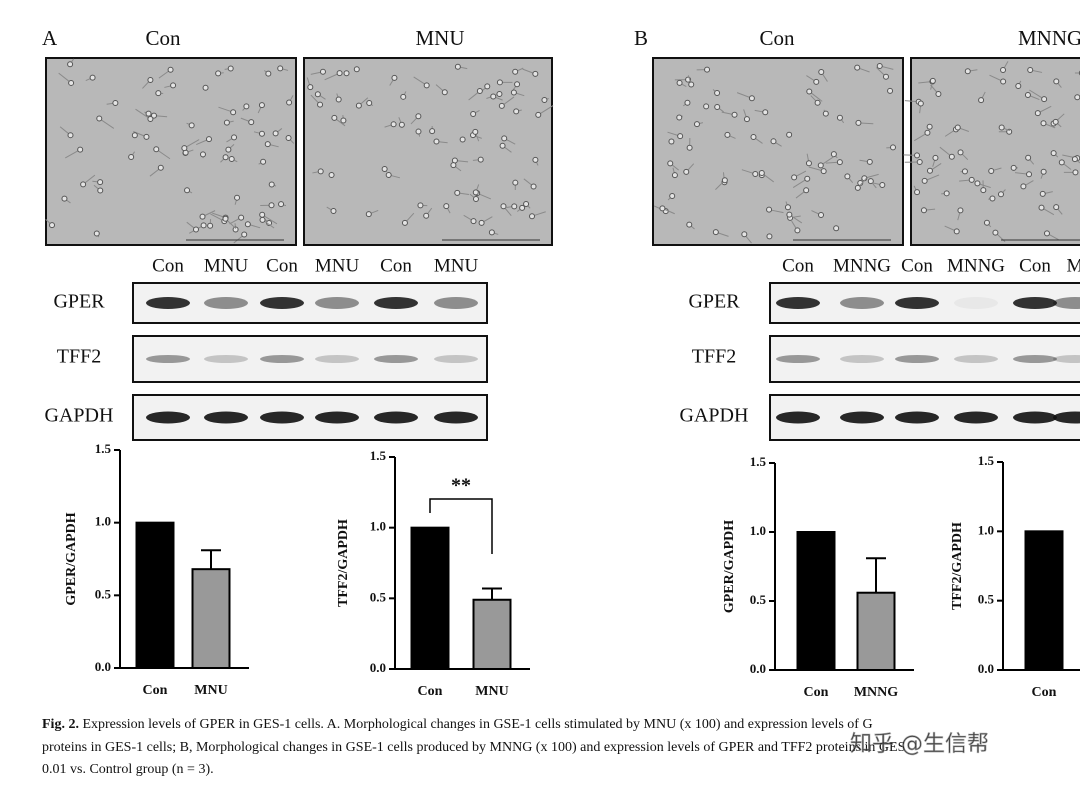  What do you see at coordinates (919, 744) in the screenshot?
I see `watermark: 知乎 @生信帮` at bounding box center [919, 744].